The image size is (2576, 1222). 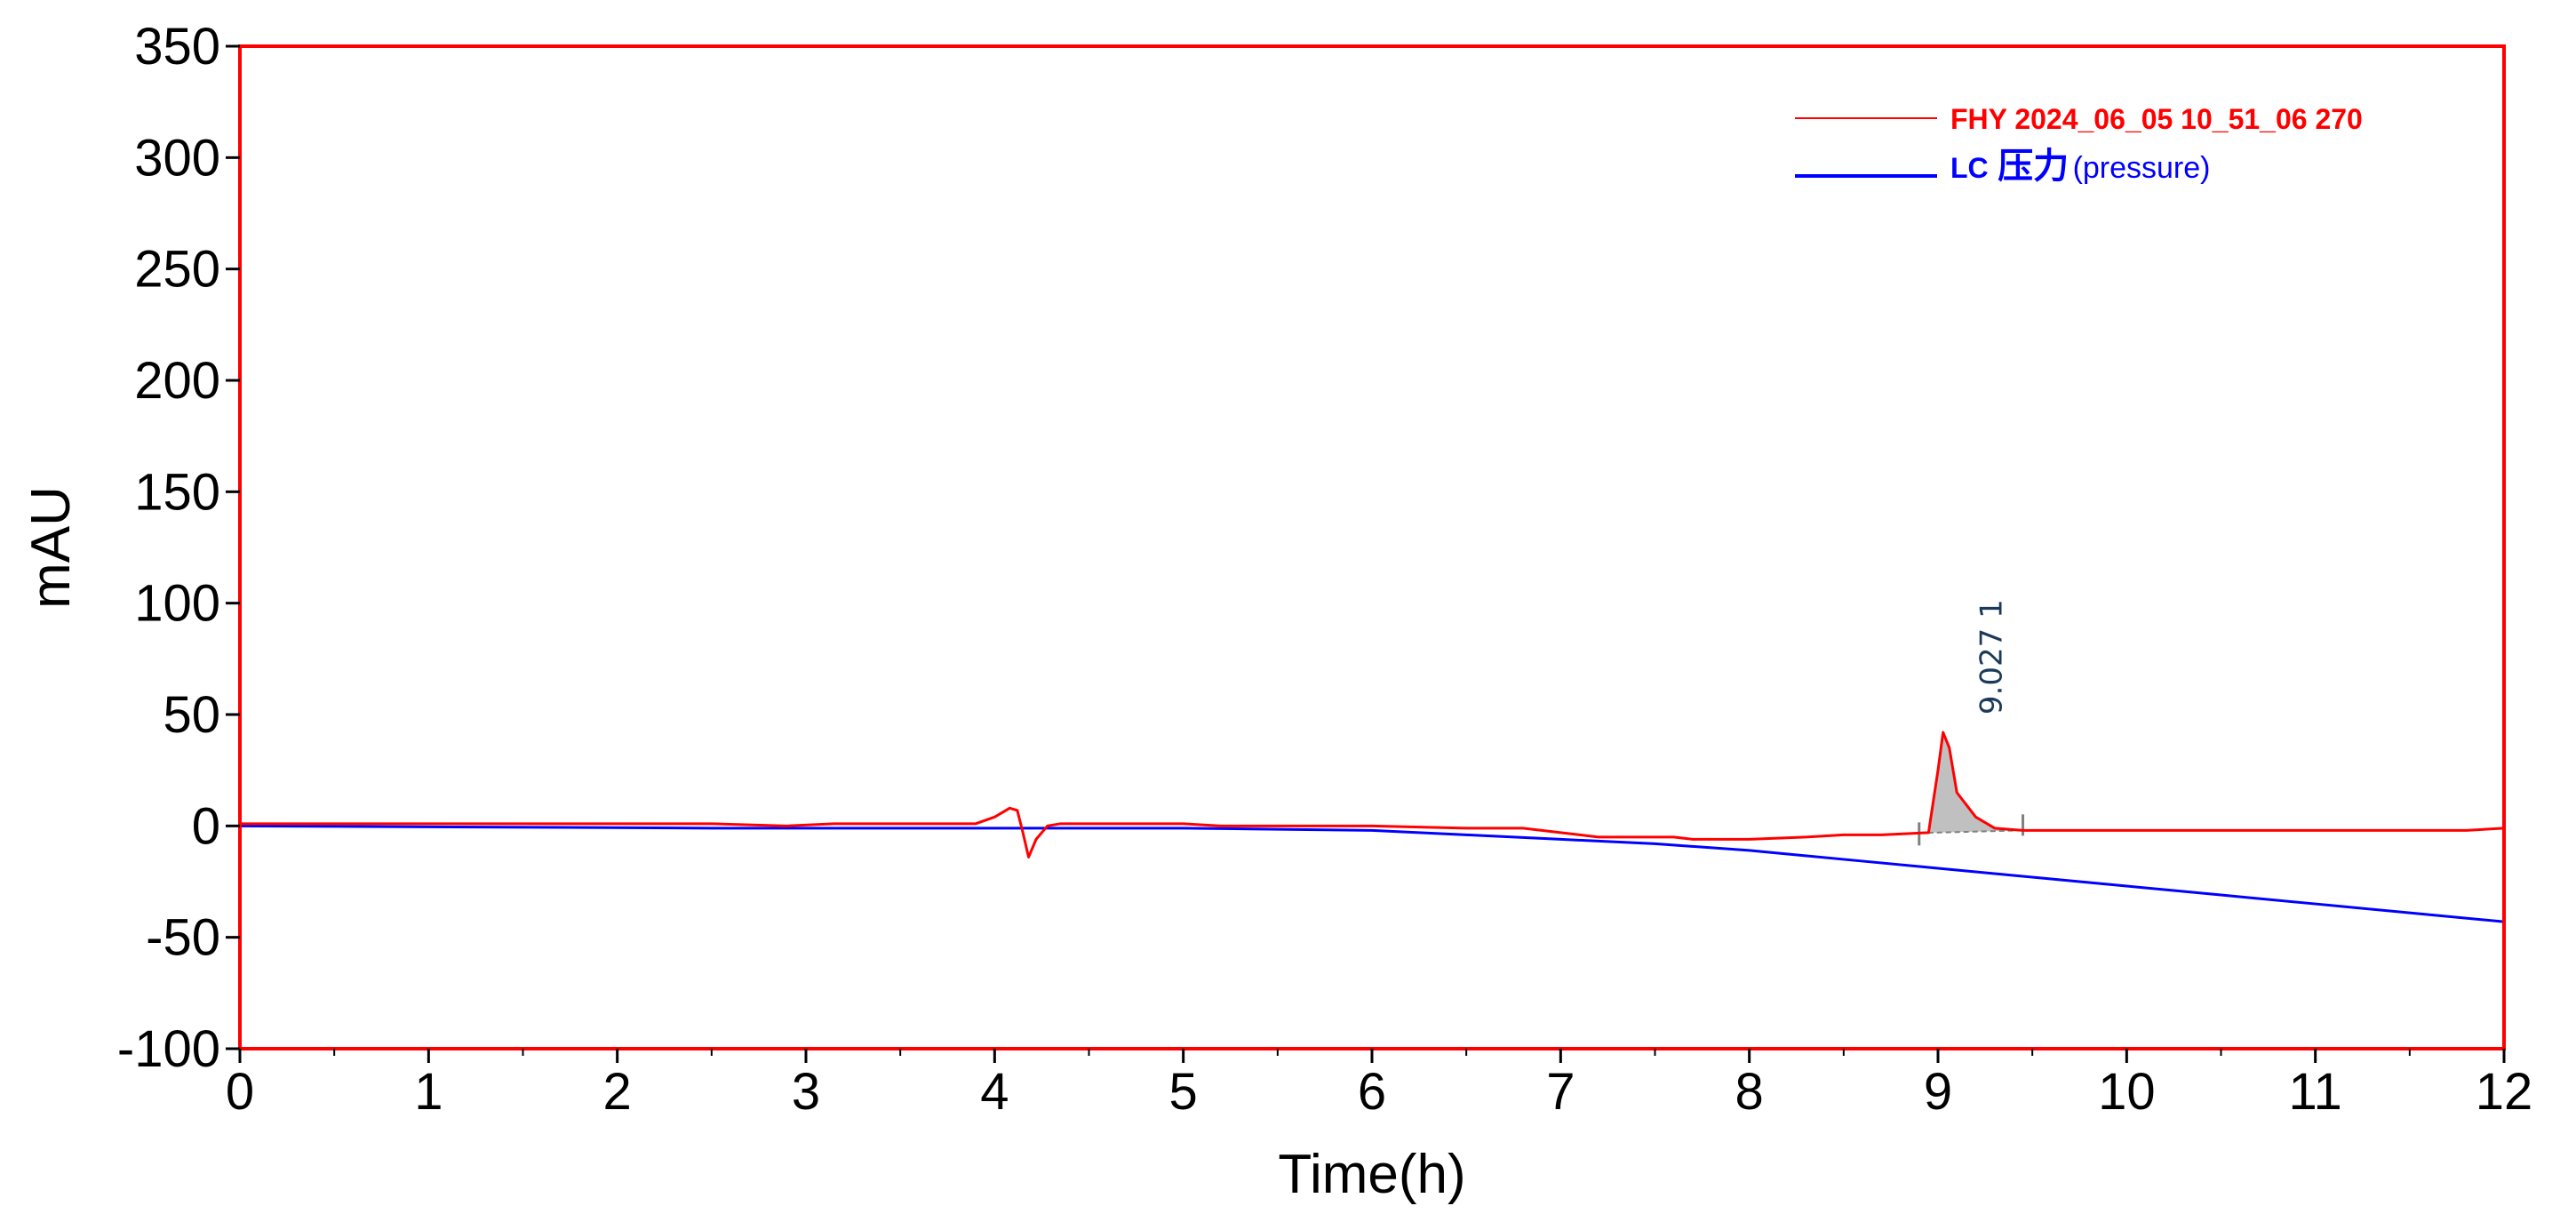 I want to click on legend-pressure-suffix: (pressure), so click(x=2142, y=168).